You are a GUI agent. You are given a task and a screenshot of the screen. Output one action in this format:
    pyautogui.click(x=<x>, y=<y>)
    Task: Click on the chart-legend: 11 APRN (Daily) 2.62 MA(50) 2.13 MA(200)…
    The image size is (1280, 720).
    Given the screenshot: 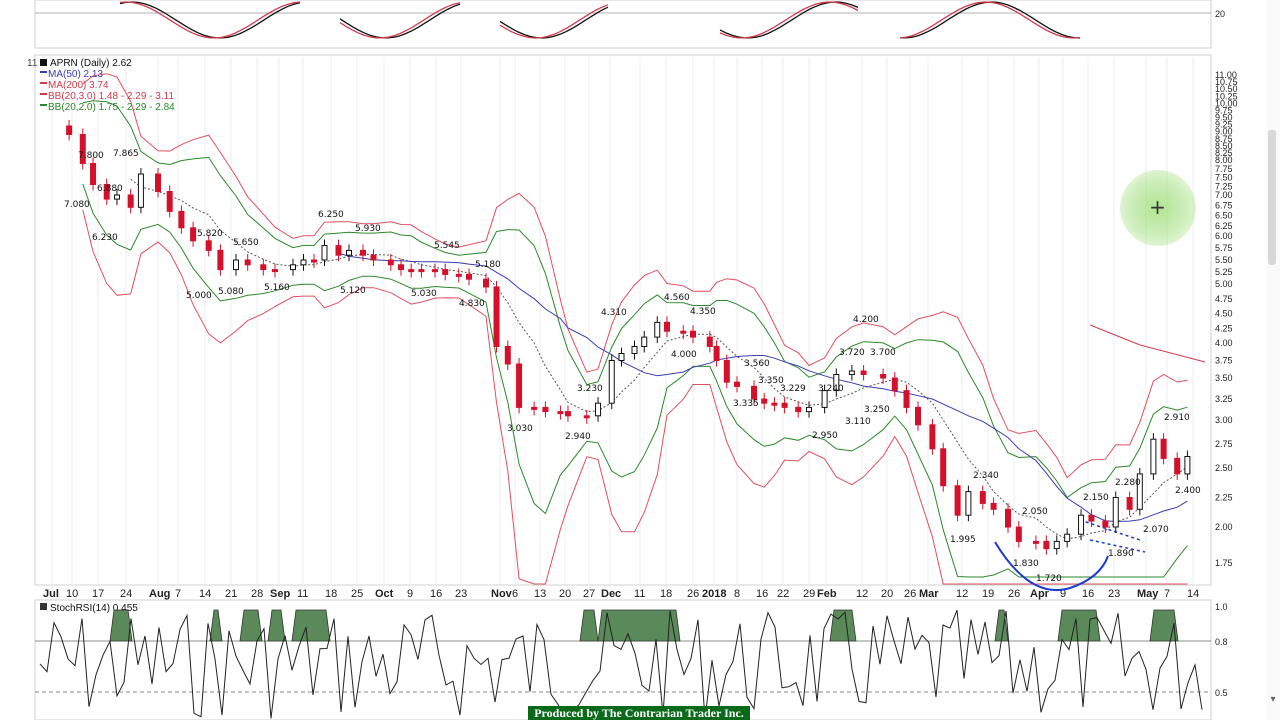 What is the action you would take?
    pyautogui.click(x=101, y=85)
    